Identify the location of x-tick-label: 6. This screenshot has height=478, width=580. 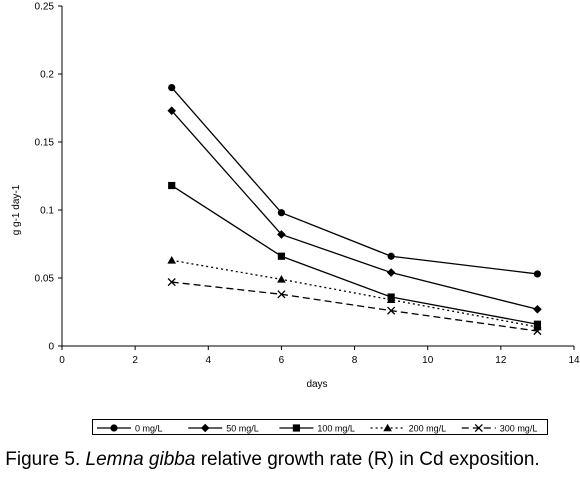
(282, 360).